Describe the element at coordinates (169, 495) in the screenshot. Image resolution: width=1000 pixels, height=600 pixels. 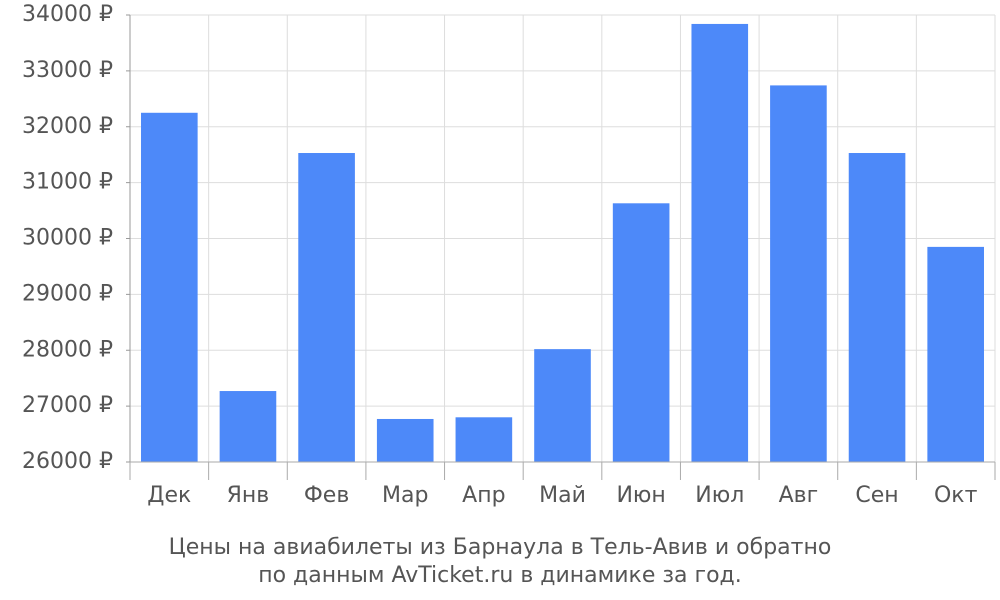
I see `x-tick-label: Дек` at that location.